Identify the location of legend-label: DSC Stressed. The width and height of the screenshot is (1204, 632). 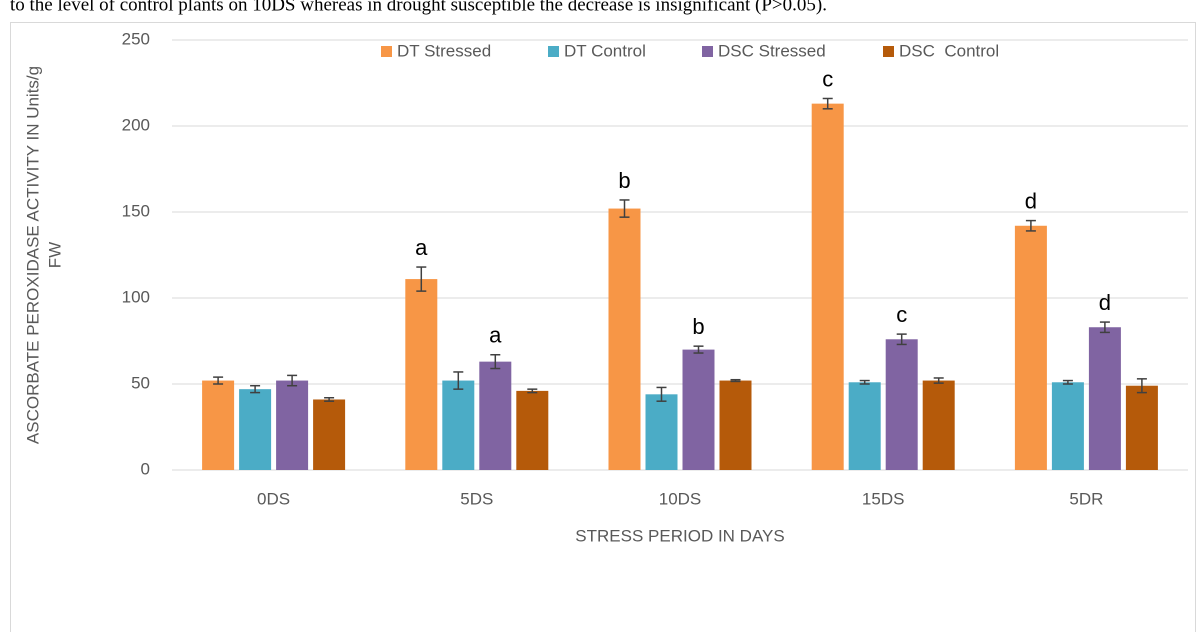
(772, 50).